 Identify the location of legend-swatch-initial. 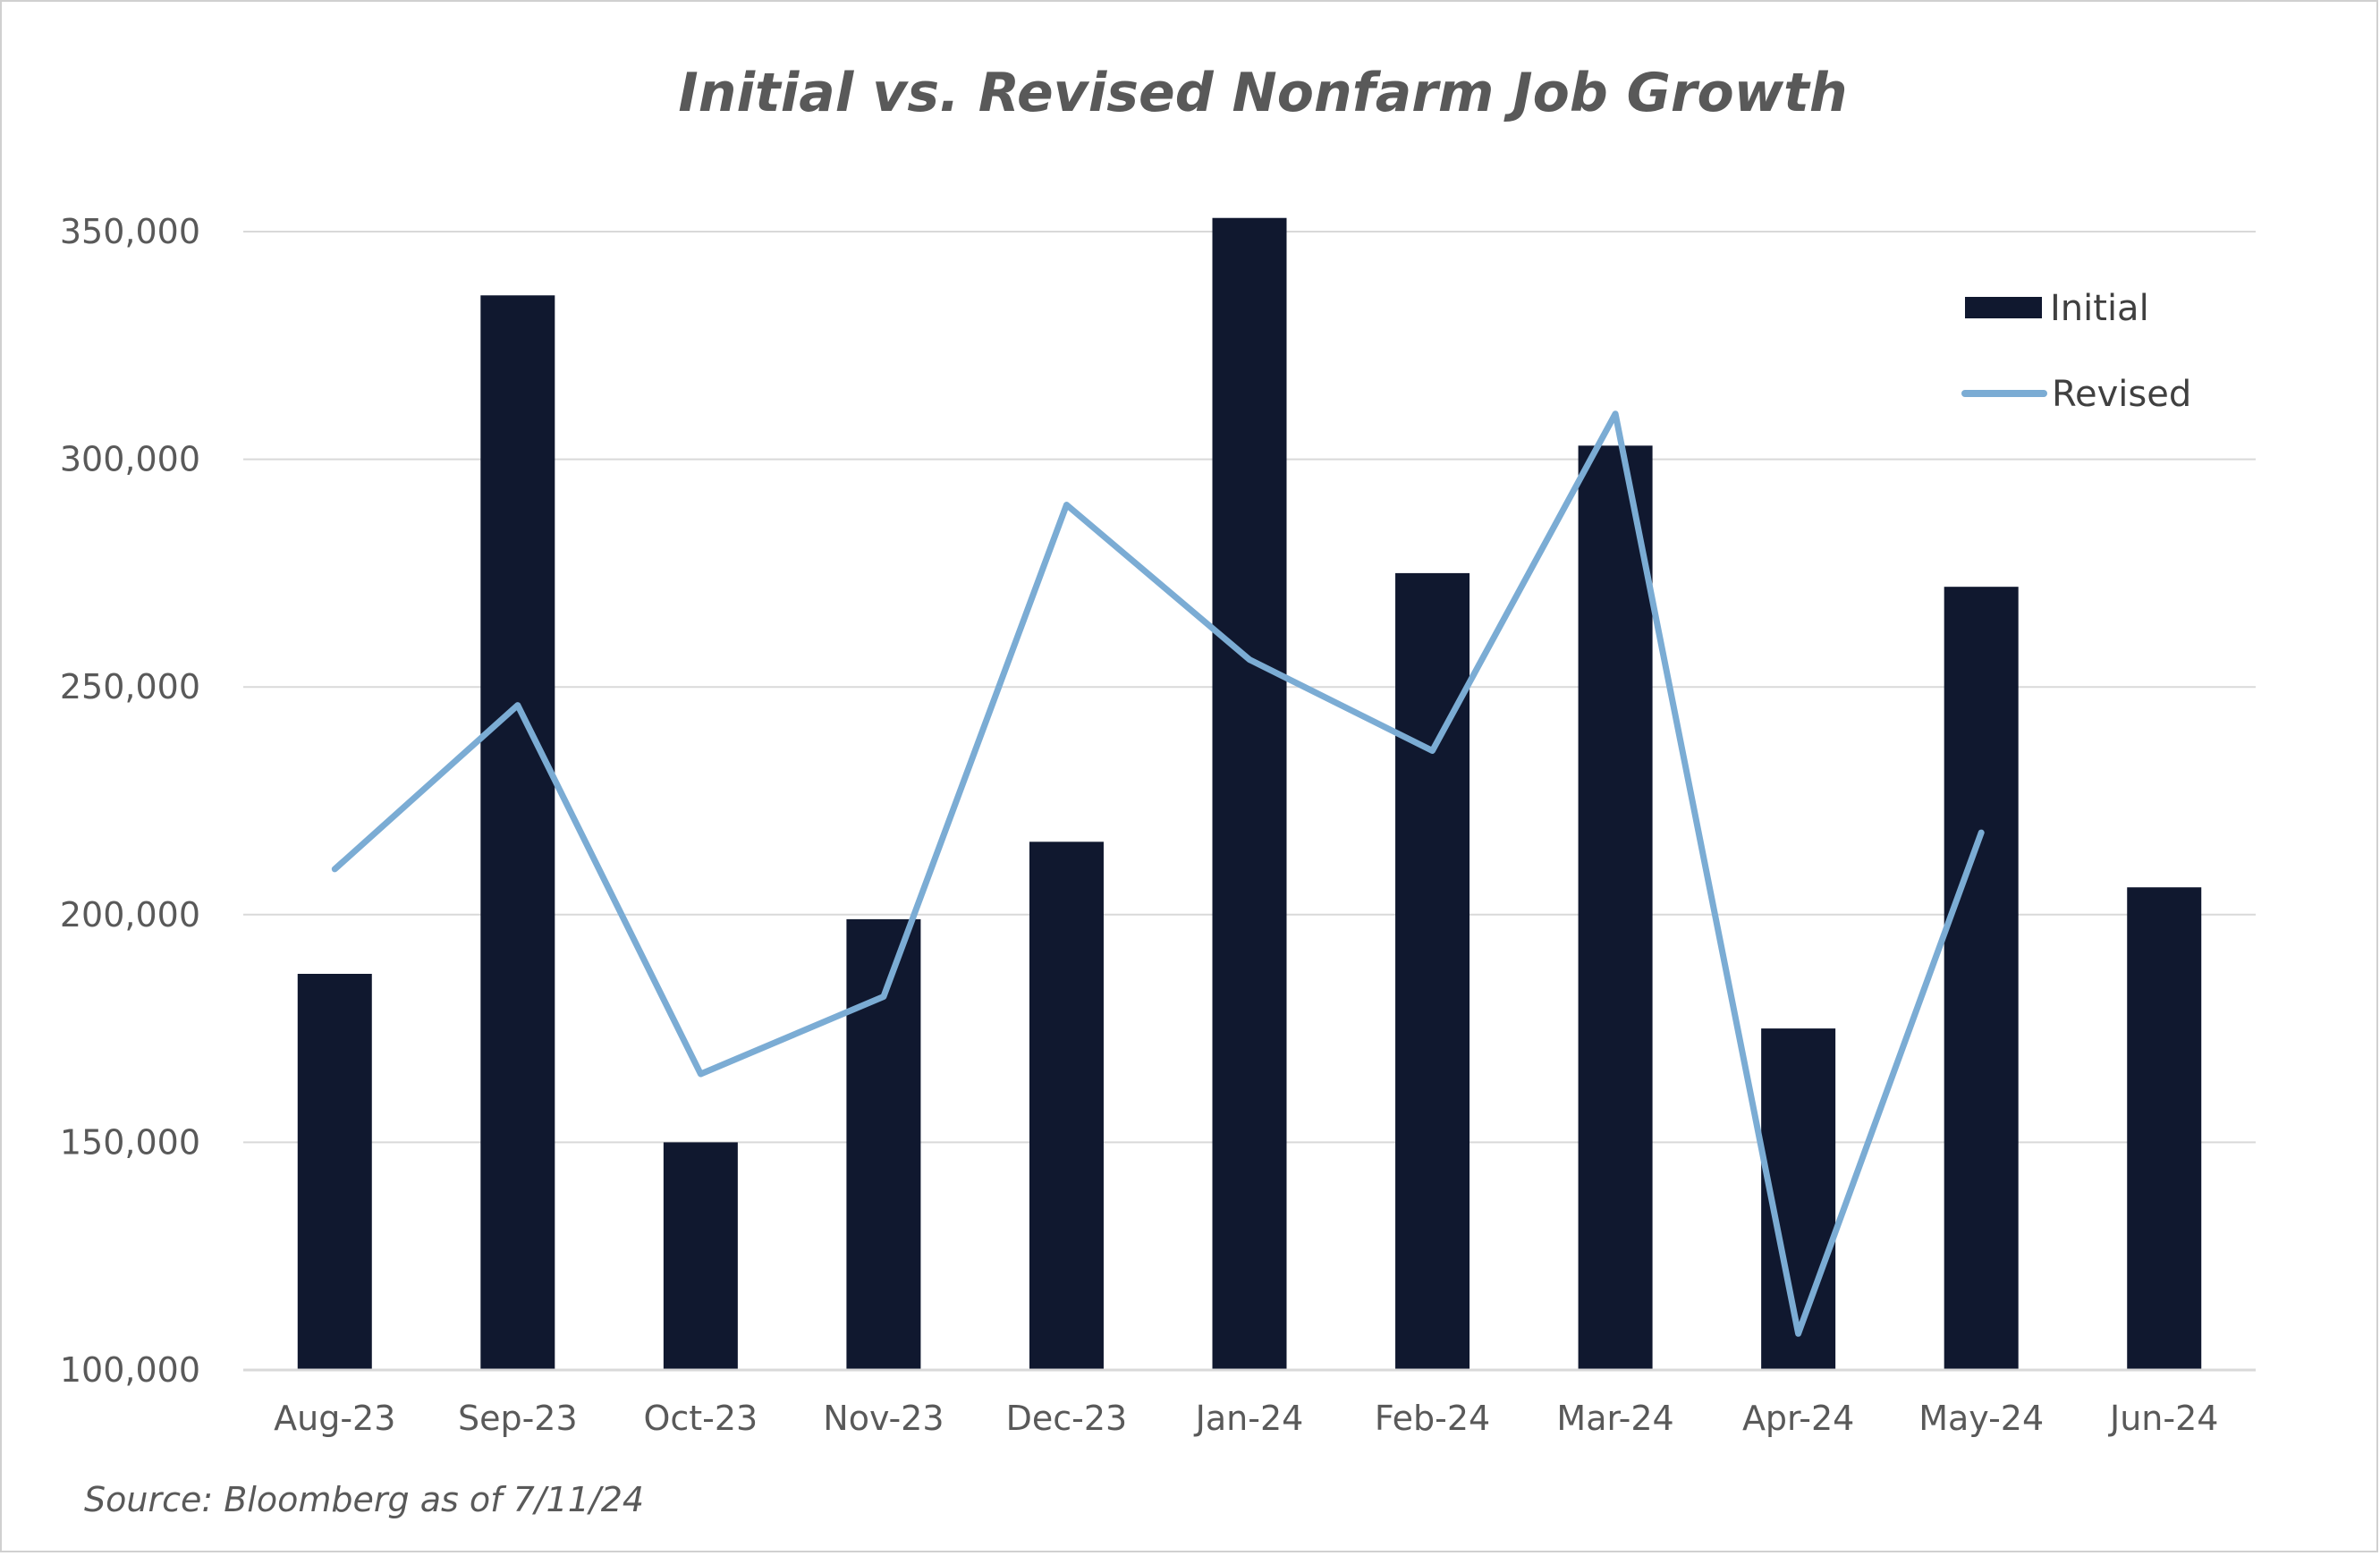
(2004, 307).